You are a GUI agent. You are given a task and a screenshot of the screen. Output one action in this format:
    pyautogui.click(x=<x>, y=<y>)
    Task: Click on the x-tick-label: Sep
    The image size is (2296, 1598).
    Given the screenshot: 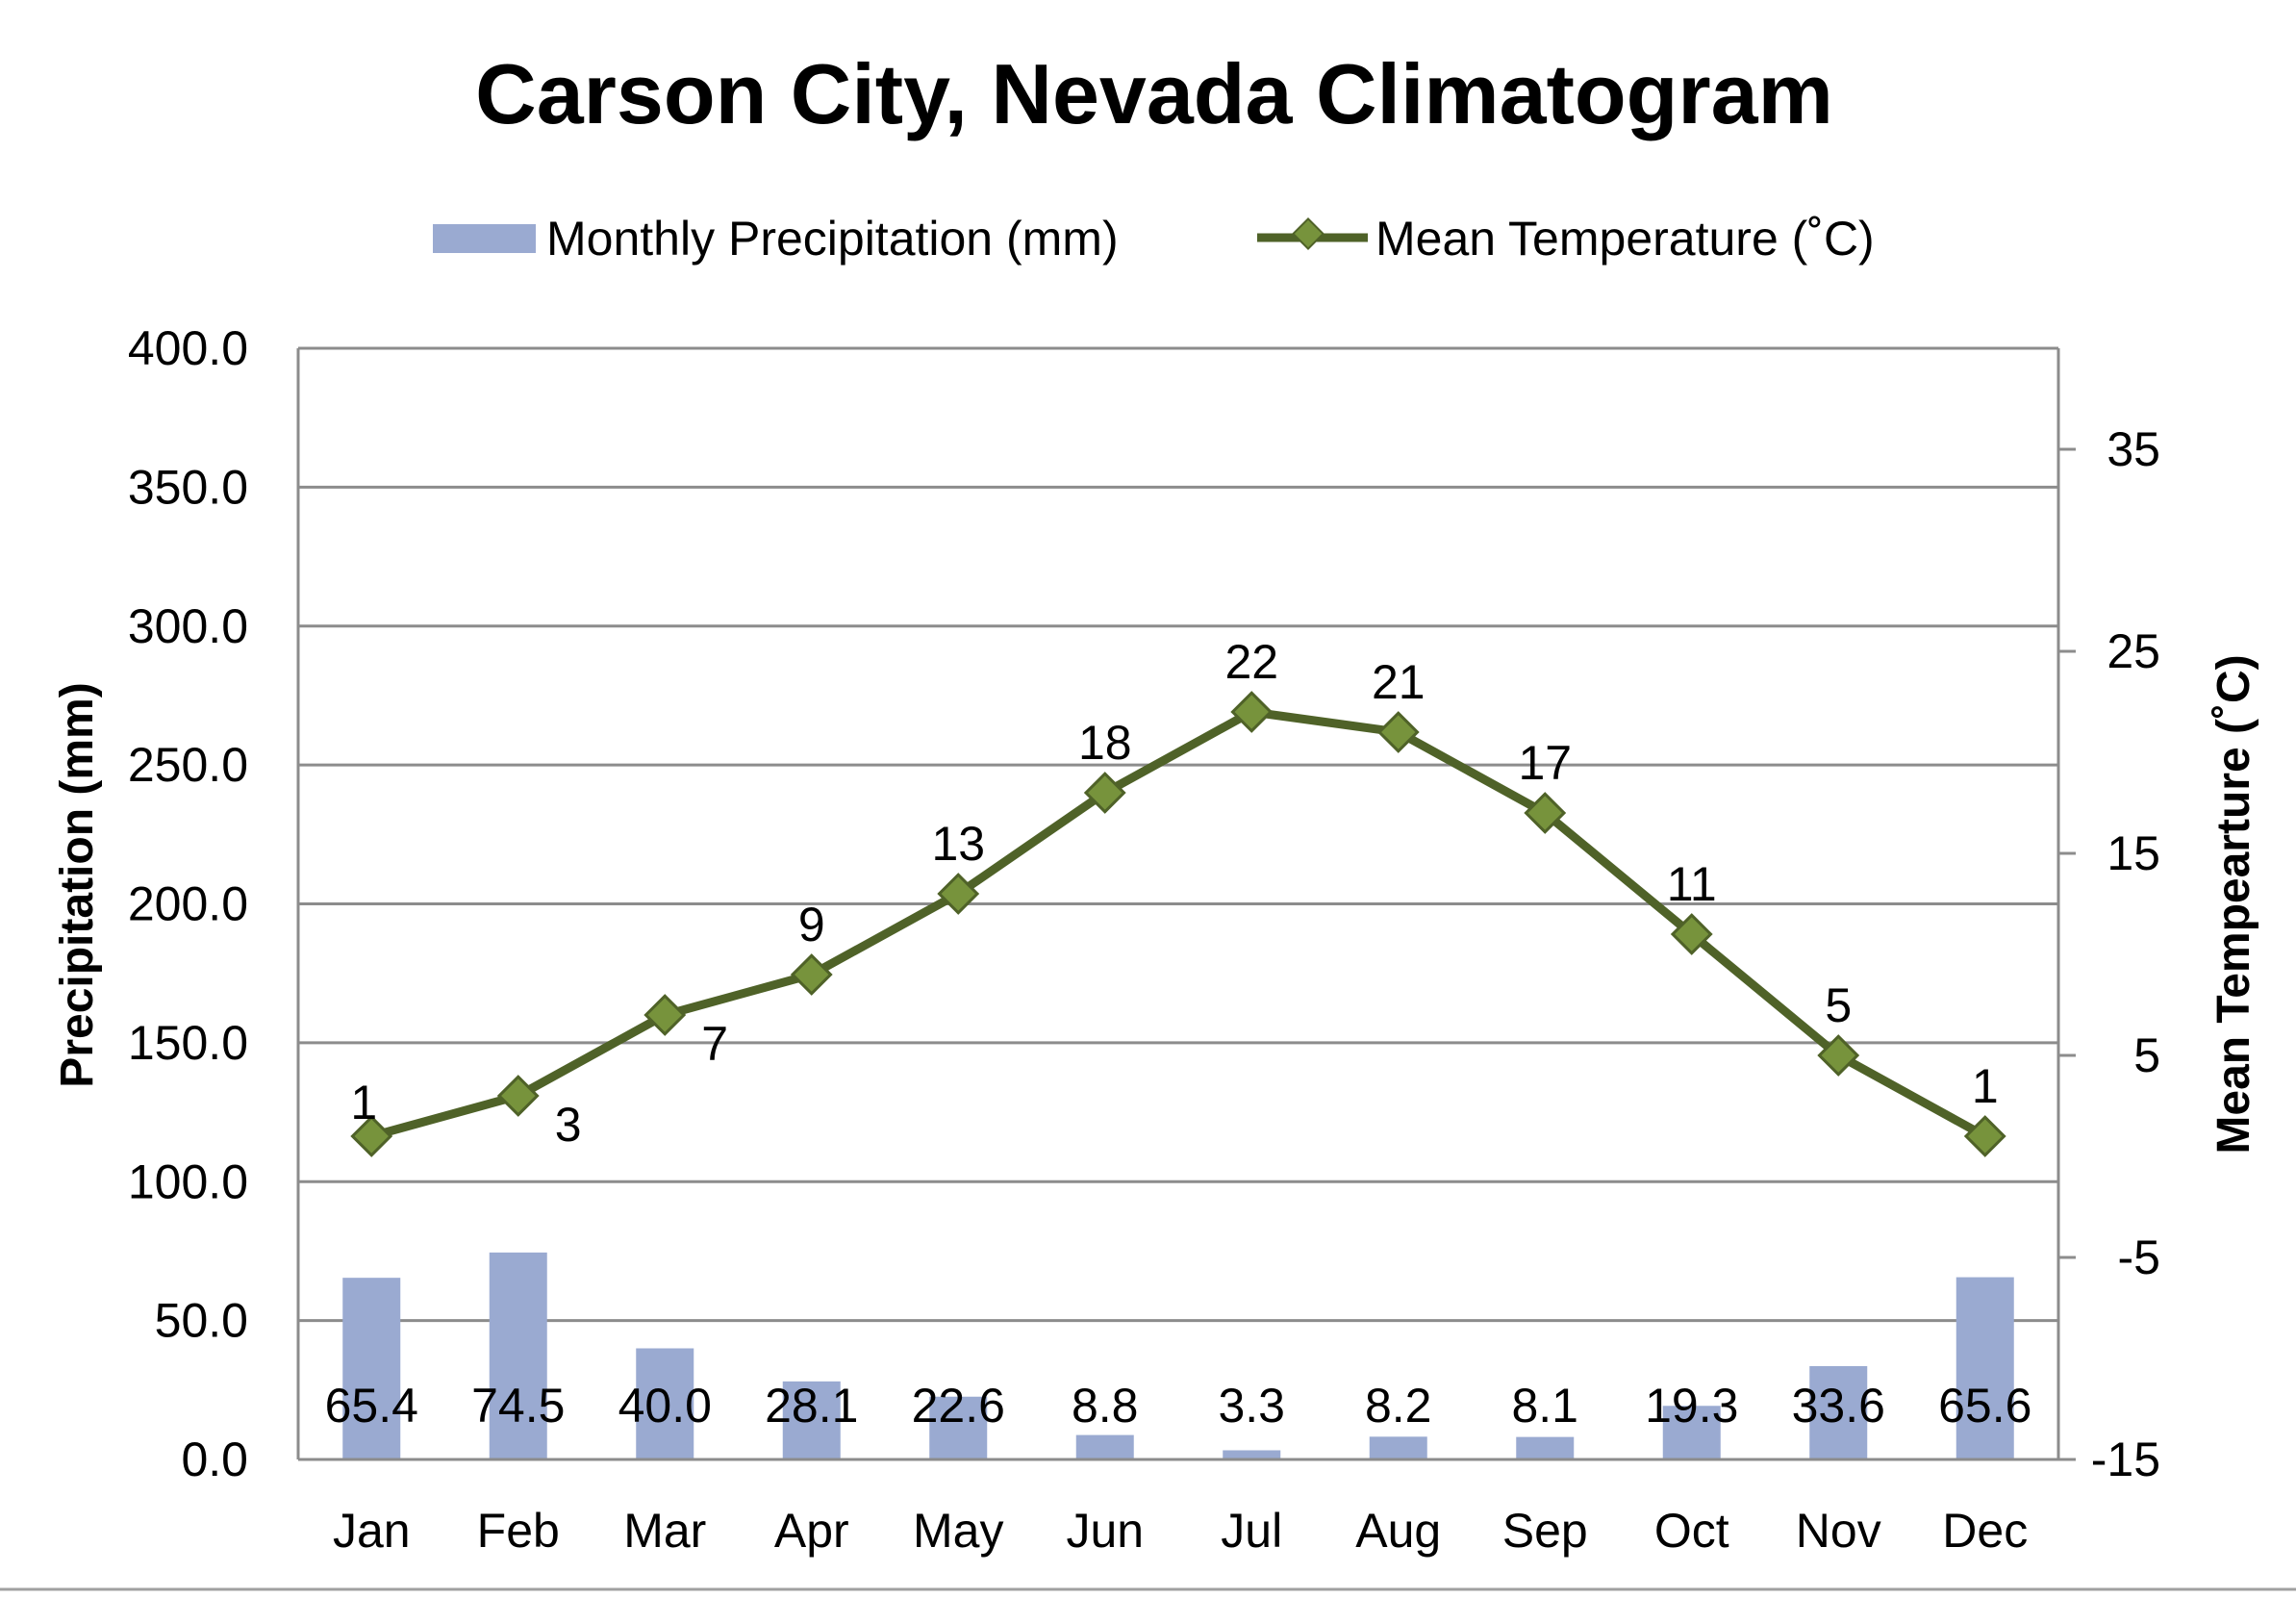 What is the action you would take?
    pyautogui.click(x=1545, y=1531)
    